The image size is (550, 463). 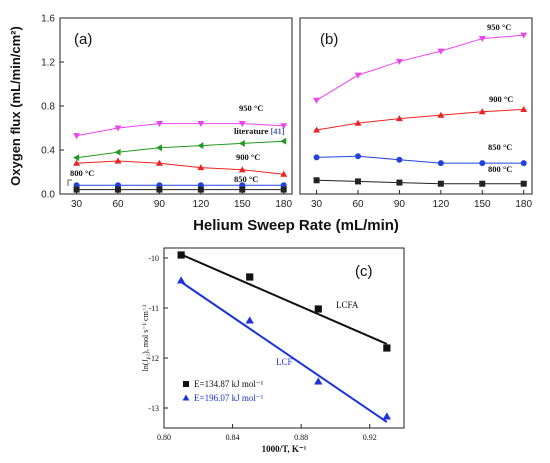 What do you see at coordinates (277, 131) in the screenshot?
I see `label-literature-ref: [41]` at bounding box center [277, 131].